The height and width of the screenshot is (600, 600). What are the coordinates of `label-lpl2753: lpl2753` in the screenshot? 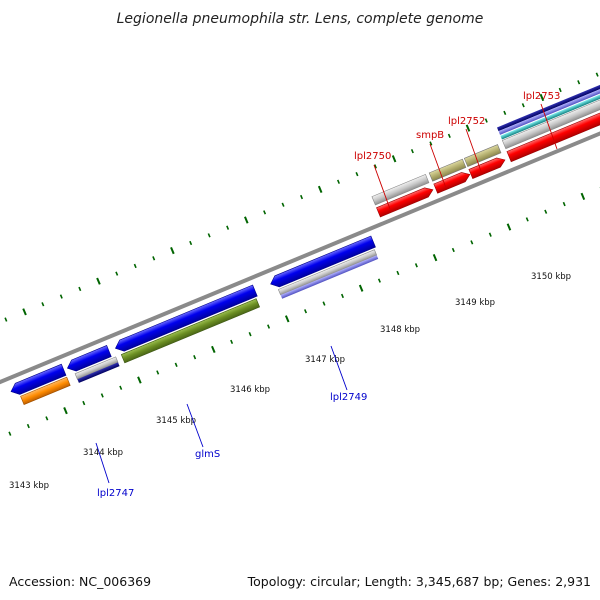 It's located at (541, 96).